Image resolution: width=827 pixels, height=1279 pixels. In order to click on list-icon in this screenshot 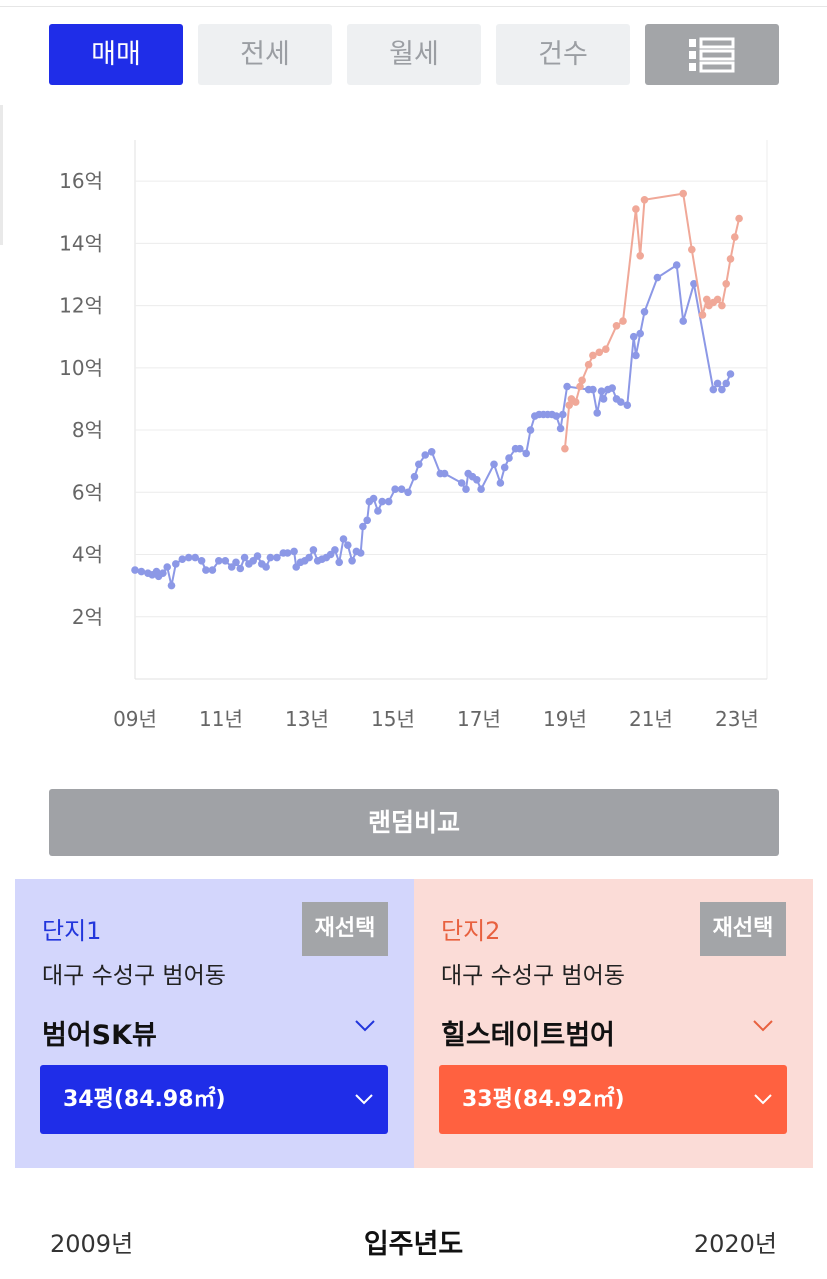, I will do `click(712, 55)`.